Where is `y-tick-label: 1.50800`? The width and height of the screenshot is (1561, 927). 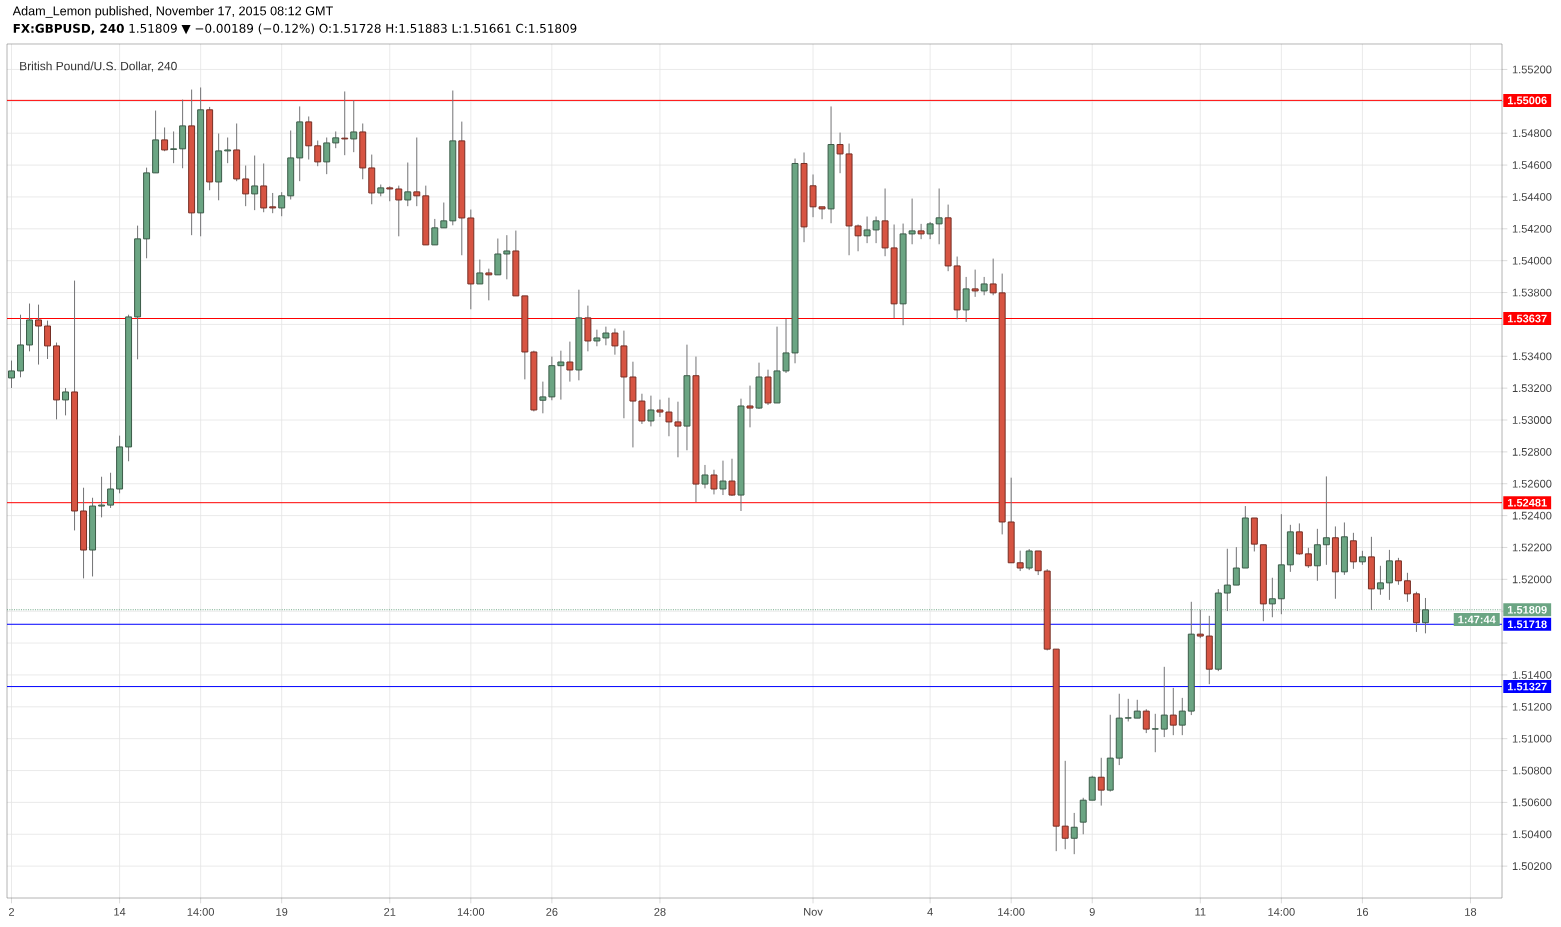
y-tick-label: 1.50800 is located at coordinates (1532, 770).